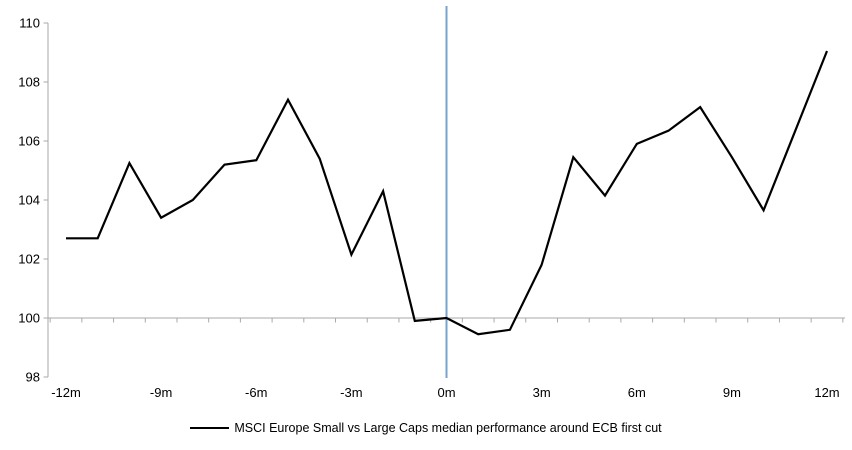 This screenshot has height=450, width=852. What do you see at coordinates (351, 392) in the screenshot?
I see `x-axis-tick-label: -3m` at bounding box center [351, 392].